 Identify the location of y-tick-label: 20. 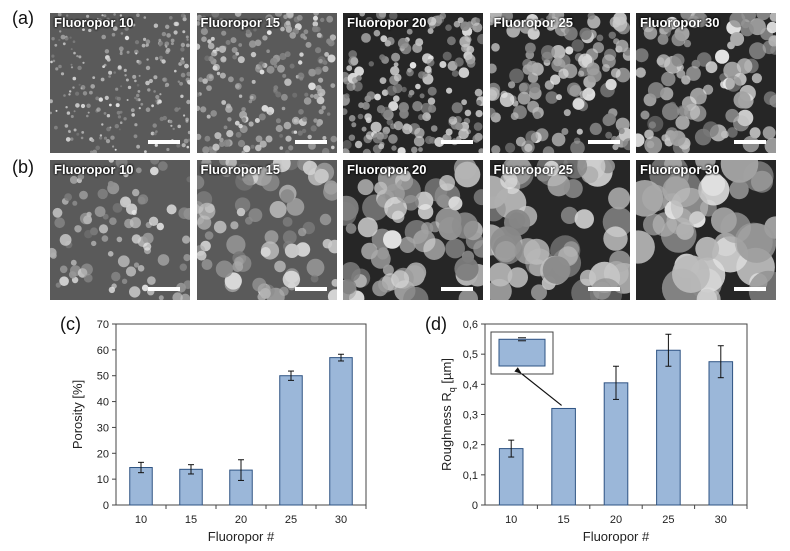
(103, 454).